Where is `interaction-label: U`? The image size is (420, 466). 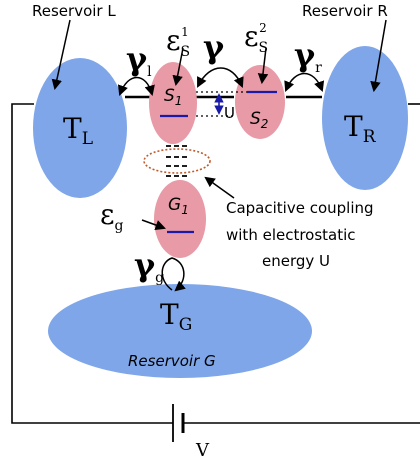 interaction-label: U is located at coordinates (229, 113).